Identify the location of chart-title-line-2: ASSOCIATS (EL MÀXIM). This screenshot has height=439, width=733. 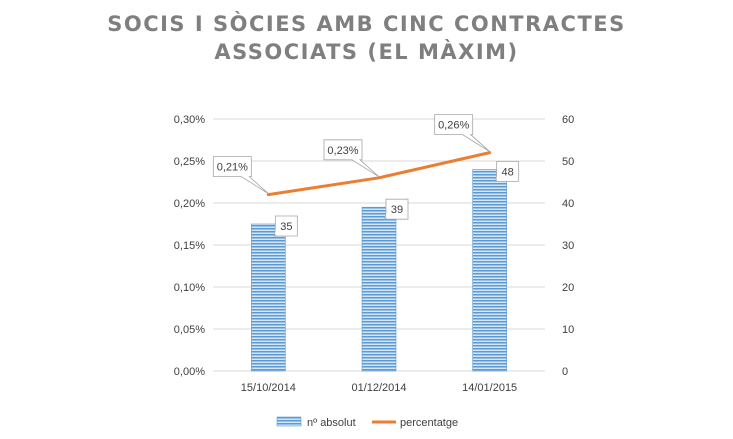
(366, 52).